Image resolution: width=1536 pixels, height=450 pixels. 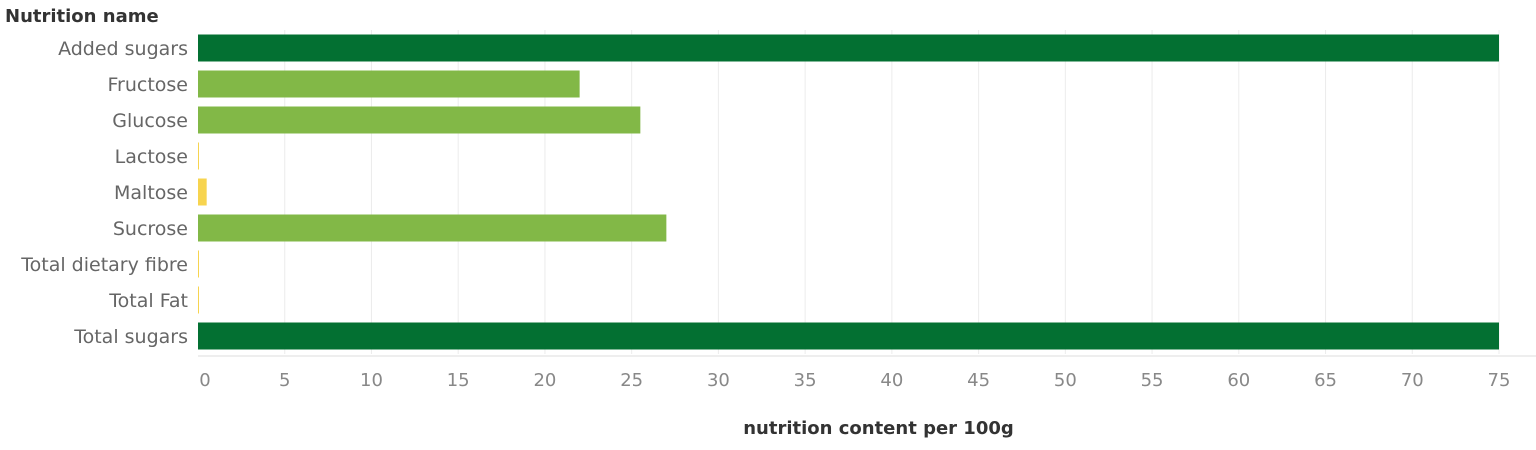 I want to click on category-label: Lactose, so click(x=151, y=157).